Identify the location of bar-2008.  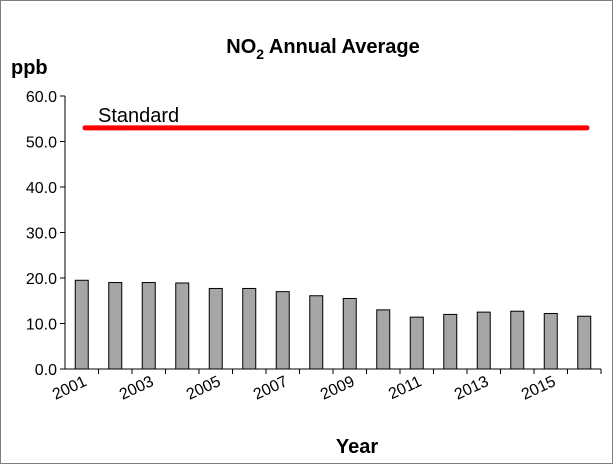
(316, 332).